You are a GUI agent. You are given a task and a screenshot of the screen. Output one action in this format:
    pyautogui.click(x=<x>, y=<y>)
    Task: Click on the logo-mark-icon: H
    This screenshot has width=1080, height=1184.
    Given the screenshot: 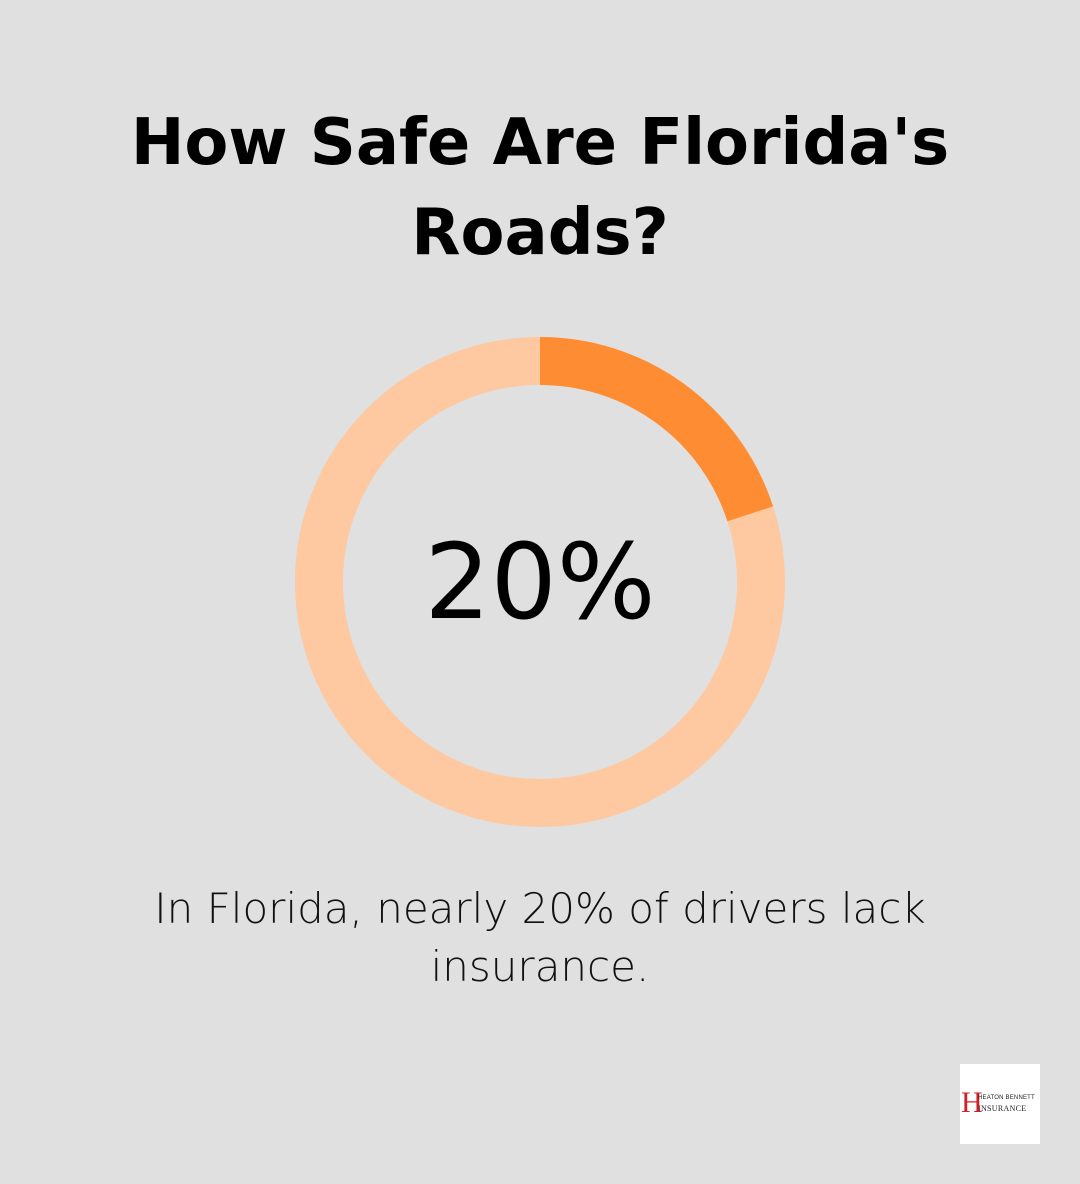 What is the action you would take?
    pyautogui.click(x=972, y=1102)
    